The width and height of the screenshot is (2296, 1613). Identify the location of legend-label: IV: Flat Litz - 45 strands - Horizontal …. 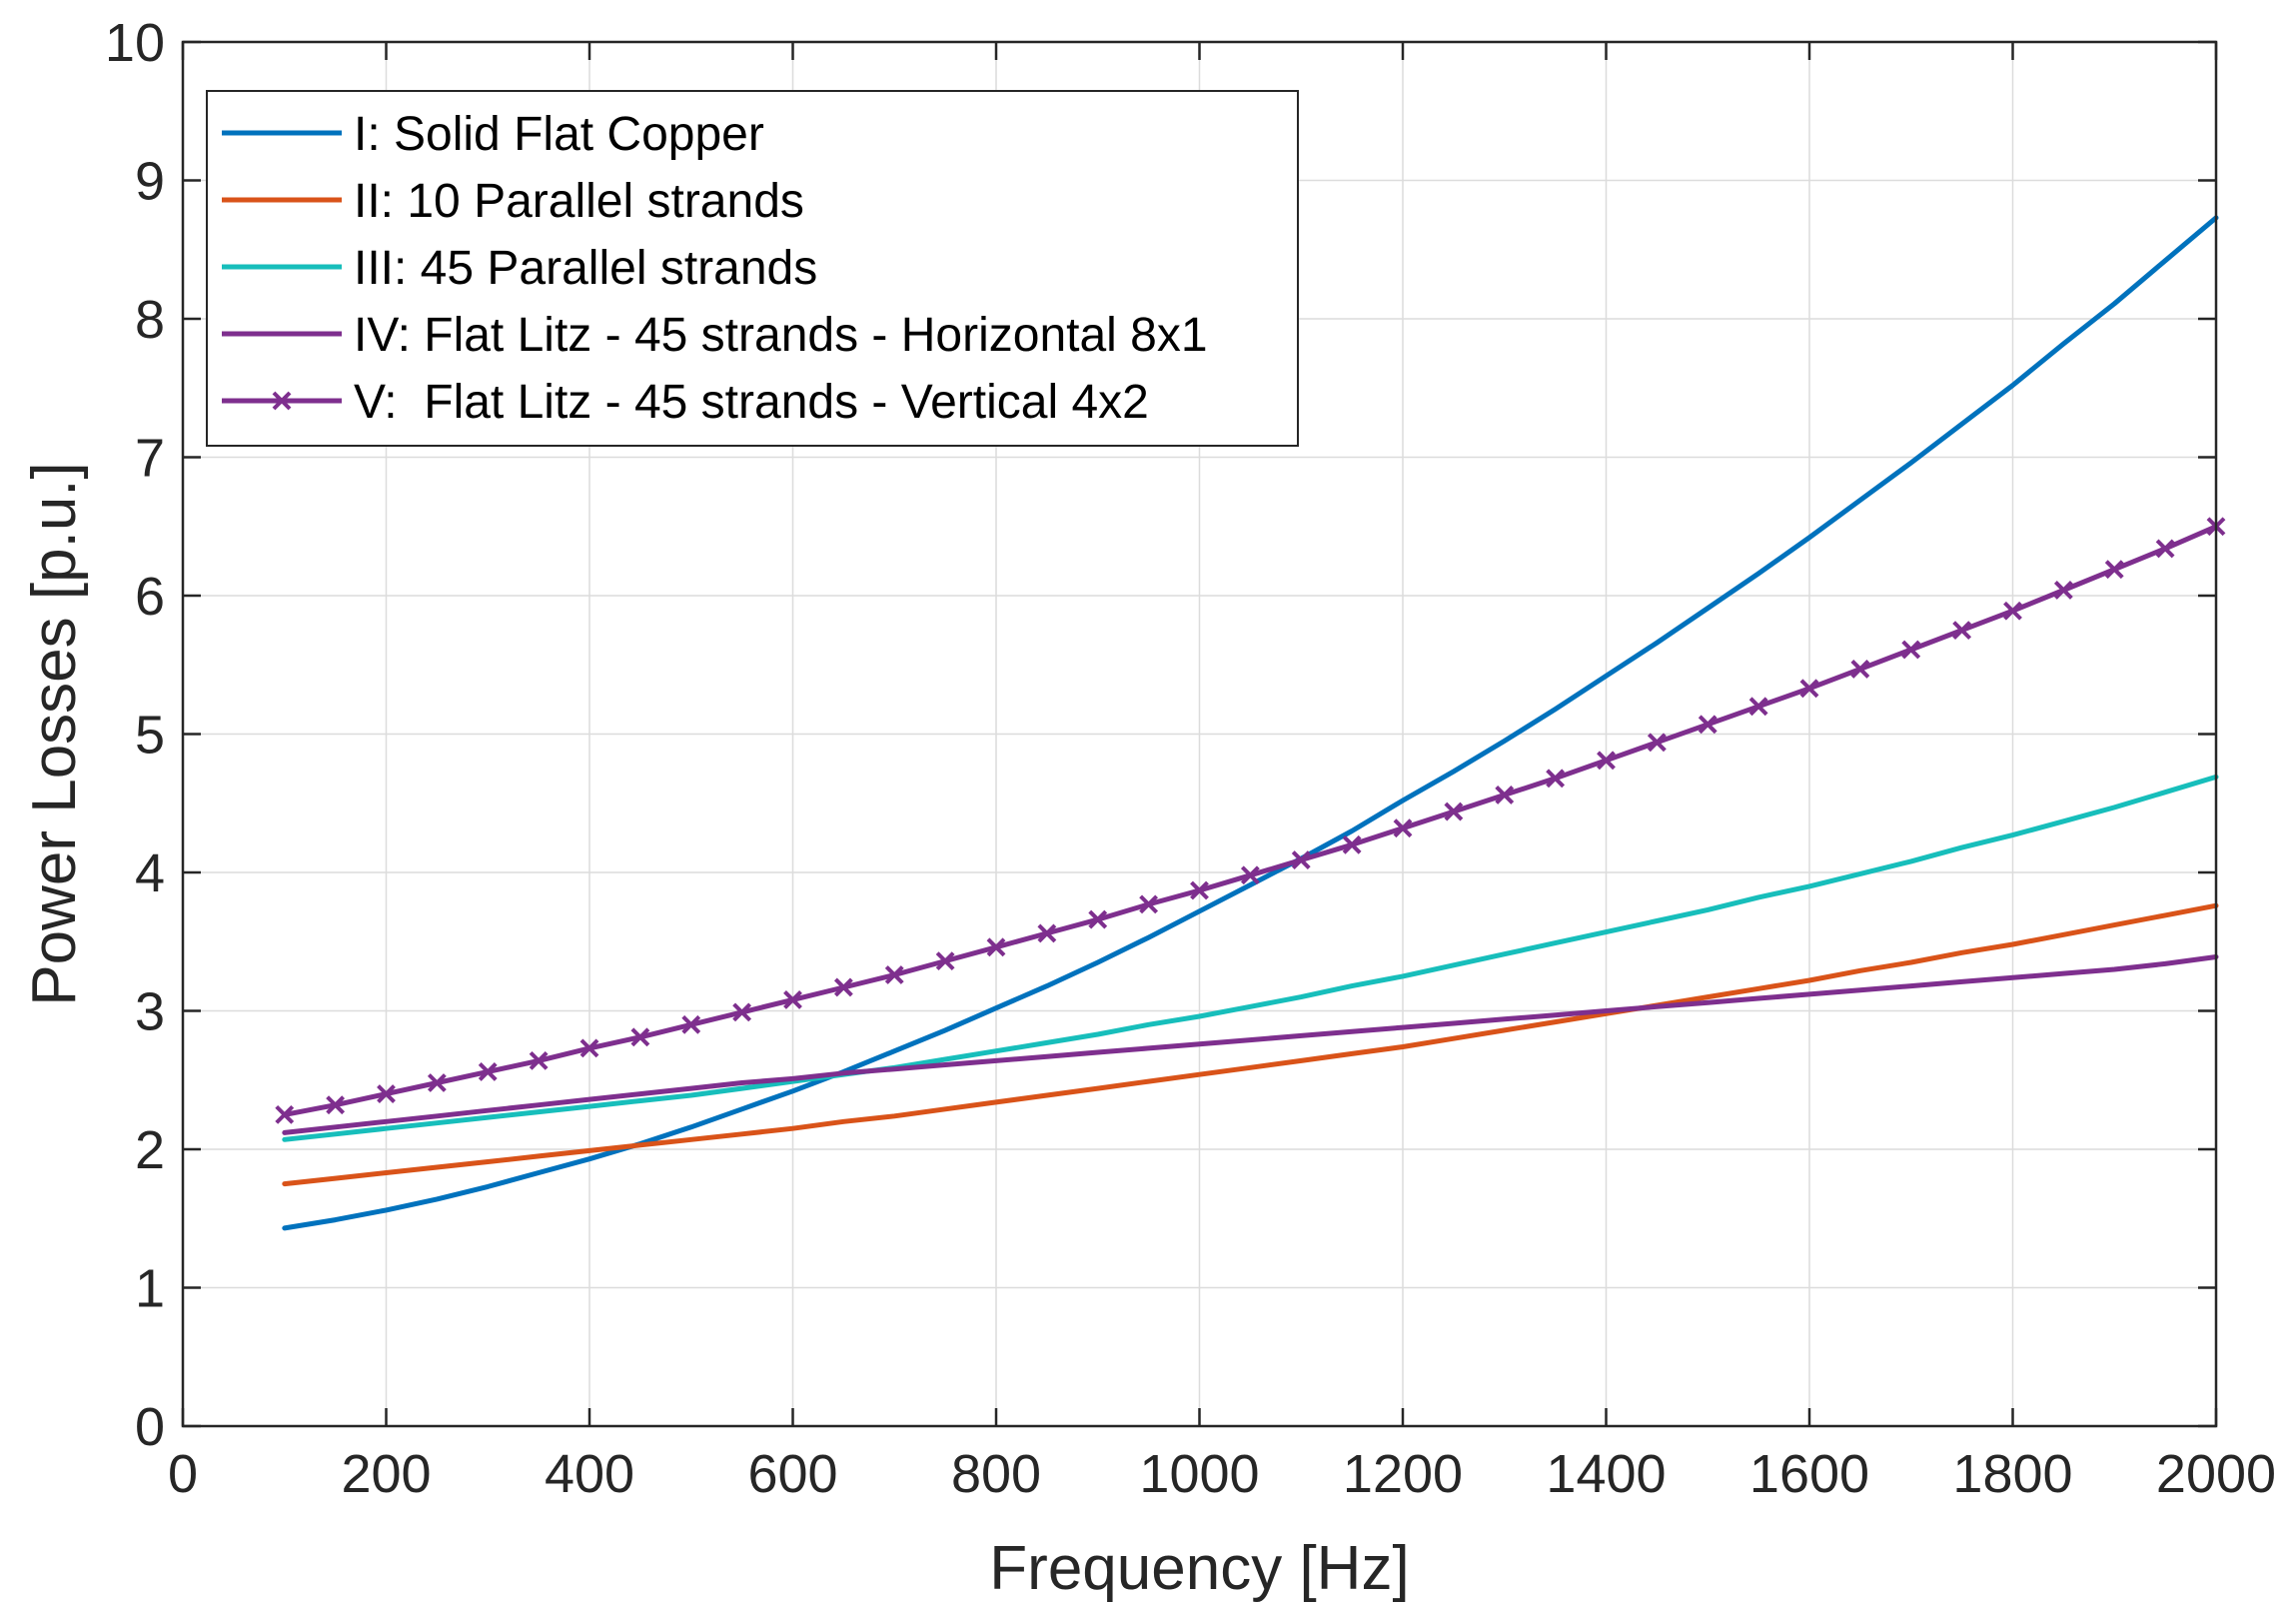
(781, 335).